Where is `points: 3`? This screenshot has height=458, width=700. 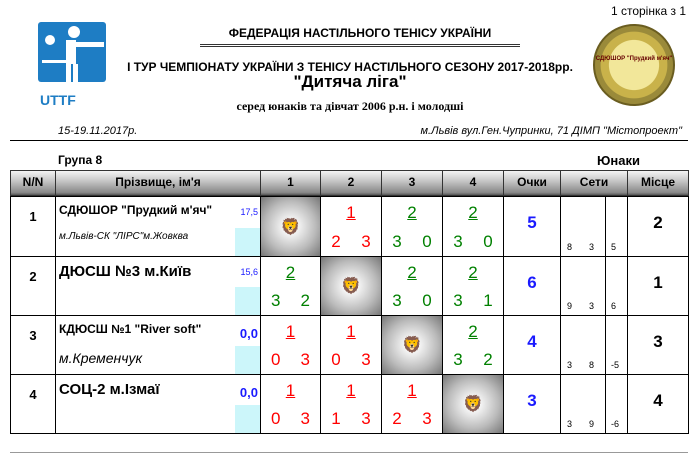 points: 3 is located at coordinates (532, 400).